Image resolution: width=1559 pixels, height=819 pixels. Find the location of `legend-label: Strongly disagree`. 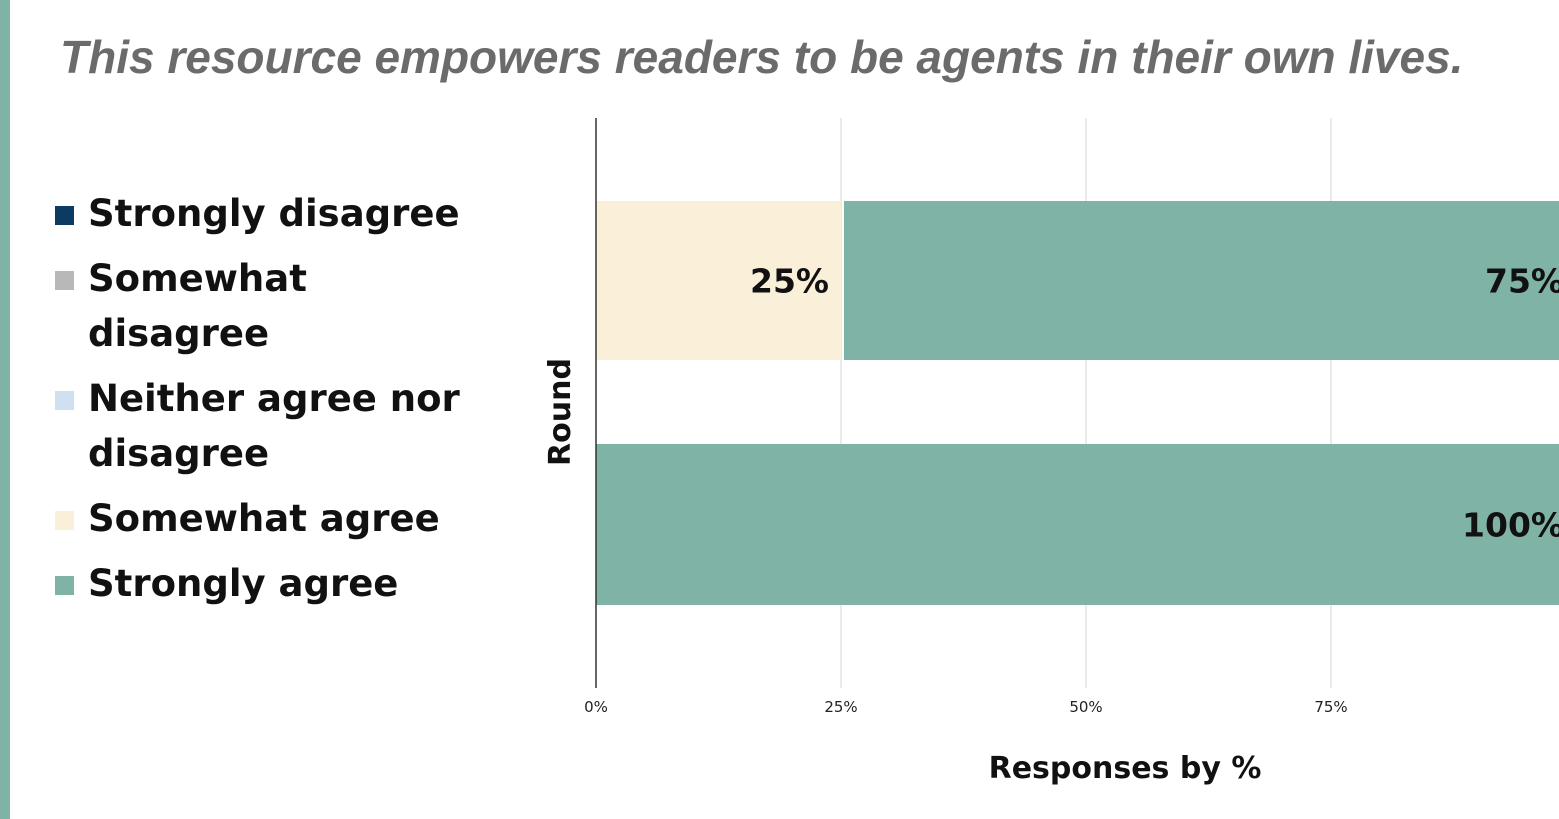

legend-label: Strongly disagree is located at coordinates (274, 213).